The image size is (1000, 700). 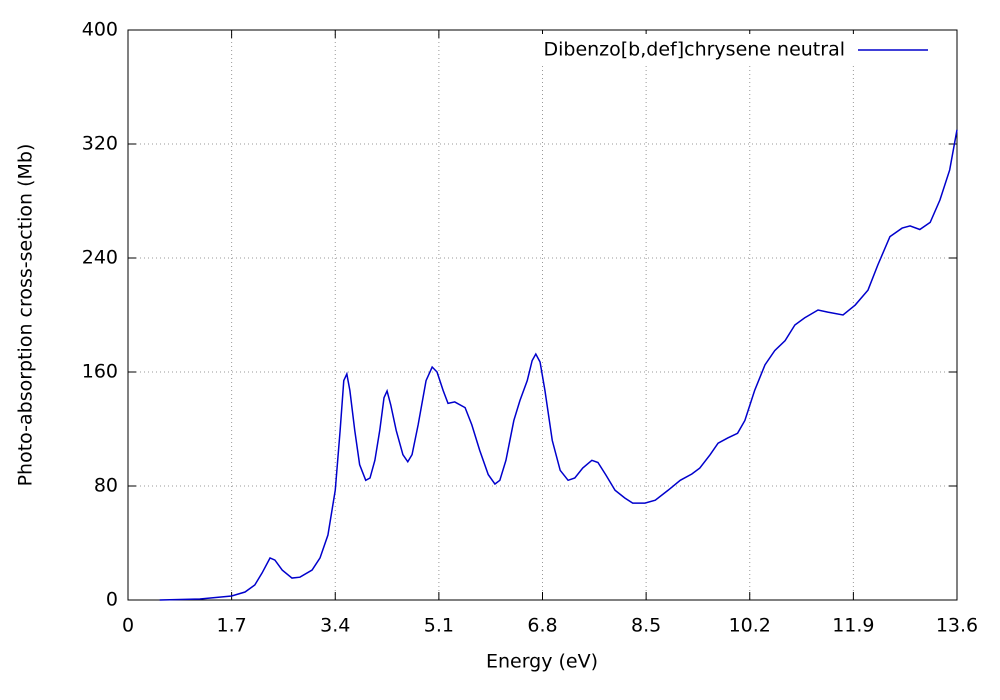 What do you see at coordinates (542, 662) in the screenshot?
I see `x-axis-label: Energy (eV)` at bounding box center [542, 662].